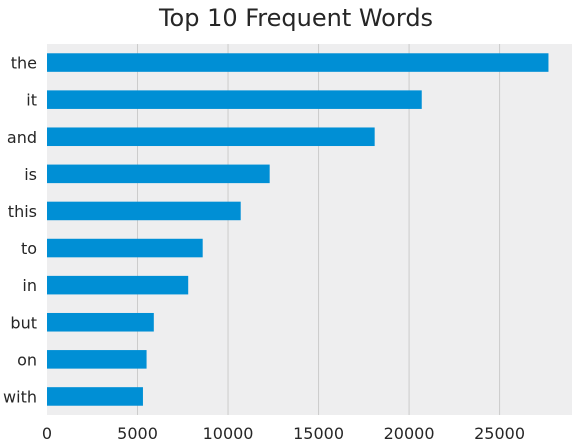 This screenshot has width=577, height=447. What do you see at coordinates (20, 396) in the screenshot?
I see `y-tick-label: with` at bounding box center [20, 396].